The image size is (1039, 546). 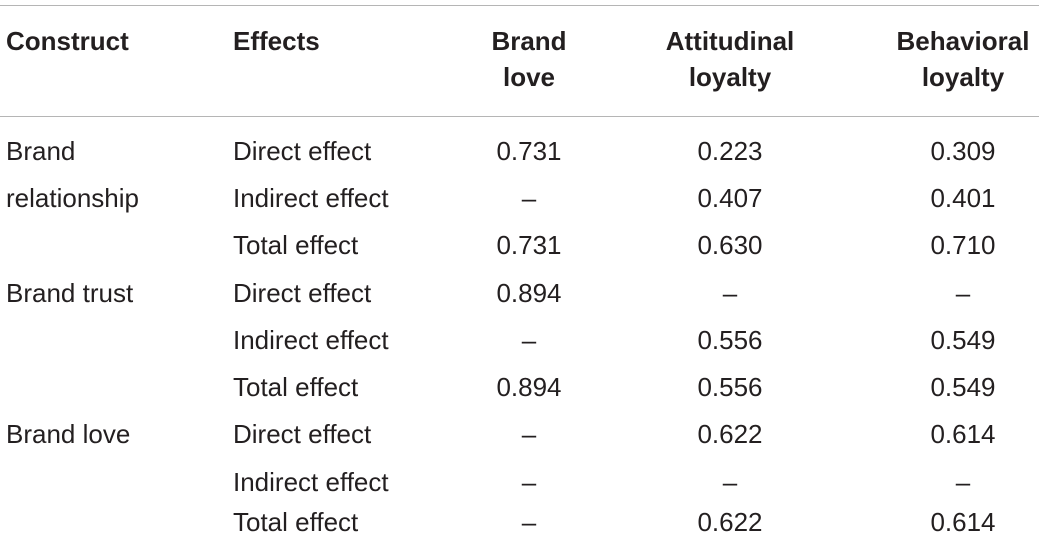 What do you see at coordinates (963, 77) in the screenshot?
I see `header-behavioral-loyalty-line2: loyalty` at bounding box center [963, 77].